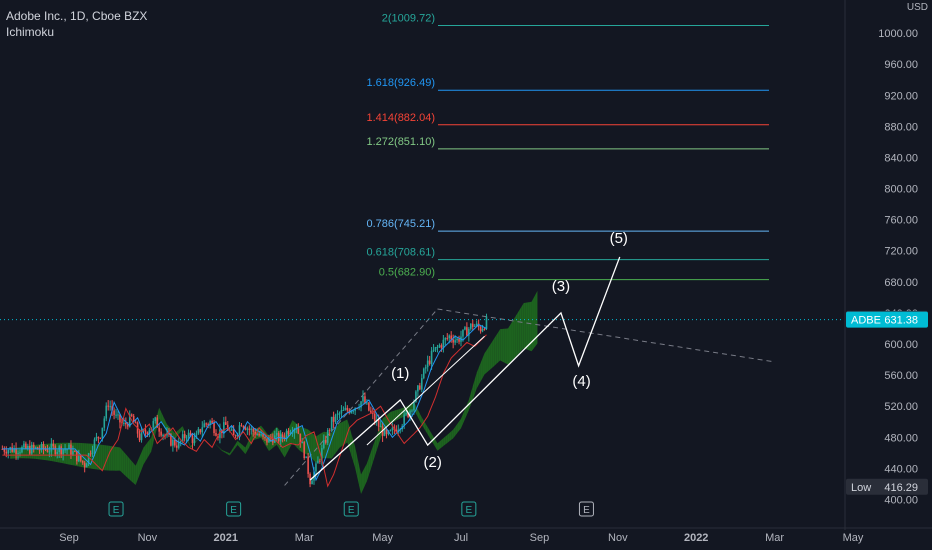  Describe the element at coordinates (581, 381) in the screenshot. I see `wave-label: (4)` at that location.